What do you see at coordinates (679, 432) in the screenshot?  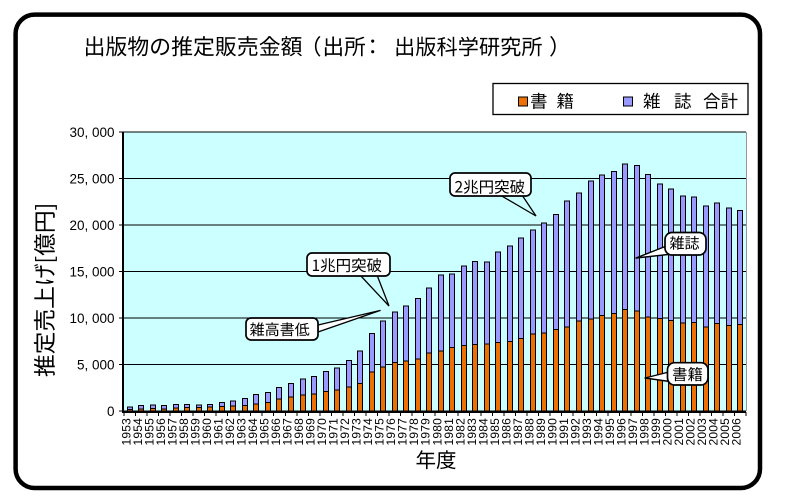 I see `svg-text: 2001` at bounding box center [679, 432].